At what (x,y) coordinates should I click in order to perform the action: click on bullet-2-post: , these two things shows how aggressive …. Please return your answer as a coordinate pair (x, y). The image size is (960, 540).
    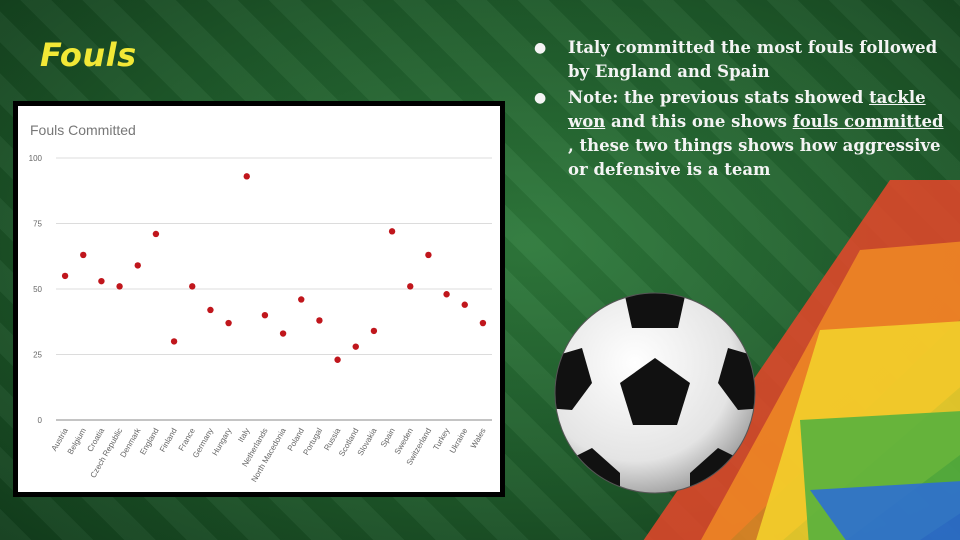
    Looking at the image, I should click on (754, 157).